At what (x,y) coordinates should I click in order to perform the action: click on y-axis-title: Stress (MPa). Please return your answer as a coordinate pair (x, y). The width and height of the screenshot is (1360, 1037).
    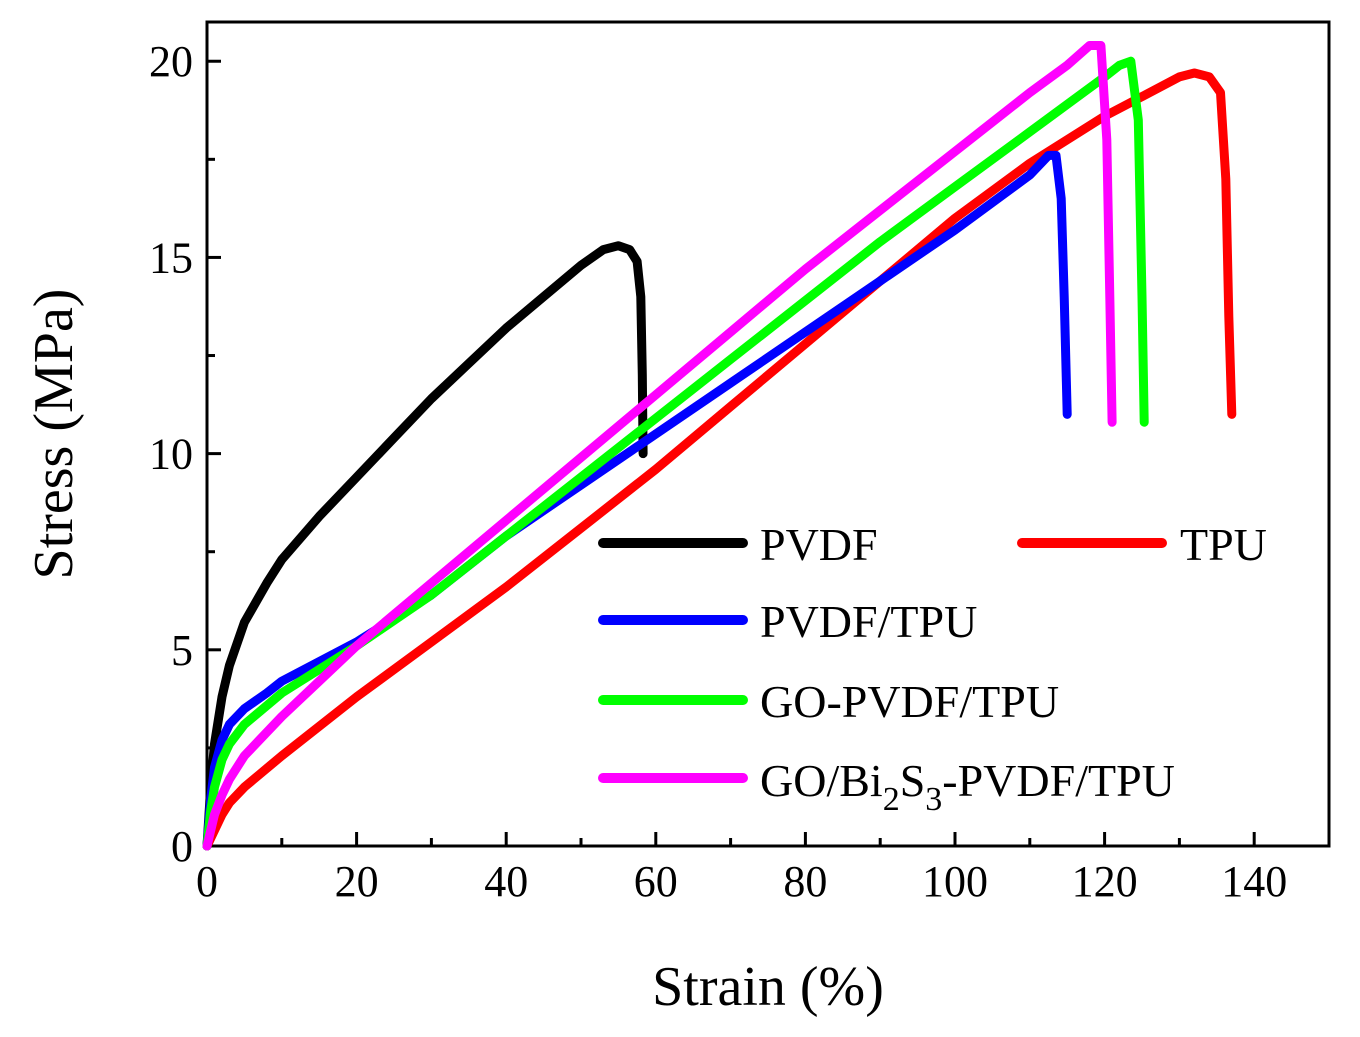
    Looking at the image, I should click on (54, 434).